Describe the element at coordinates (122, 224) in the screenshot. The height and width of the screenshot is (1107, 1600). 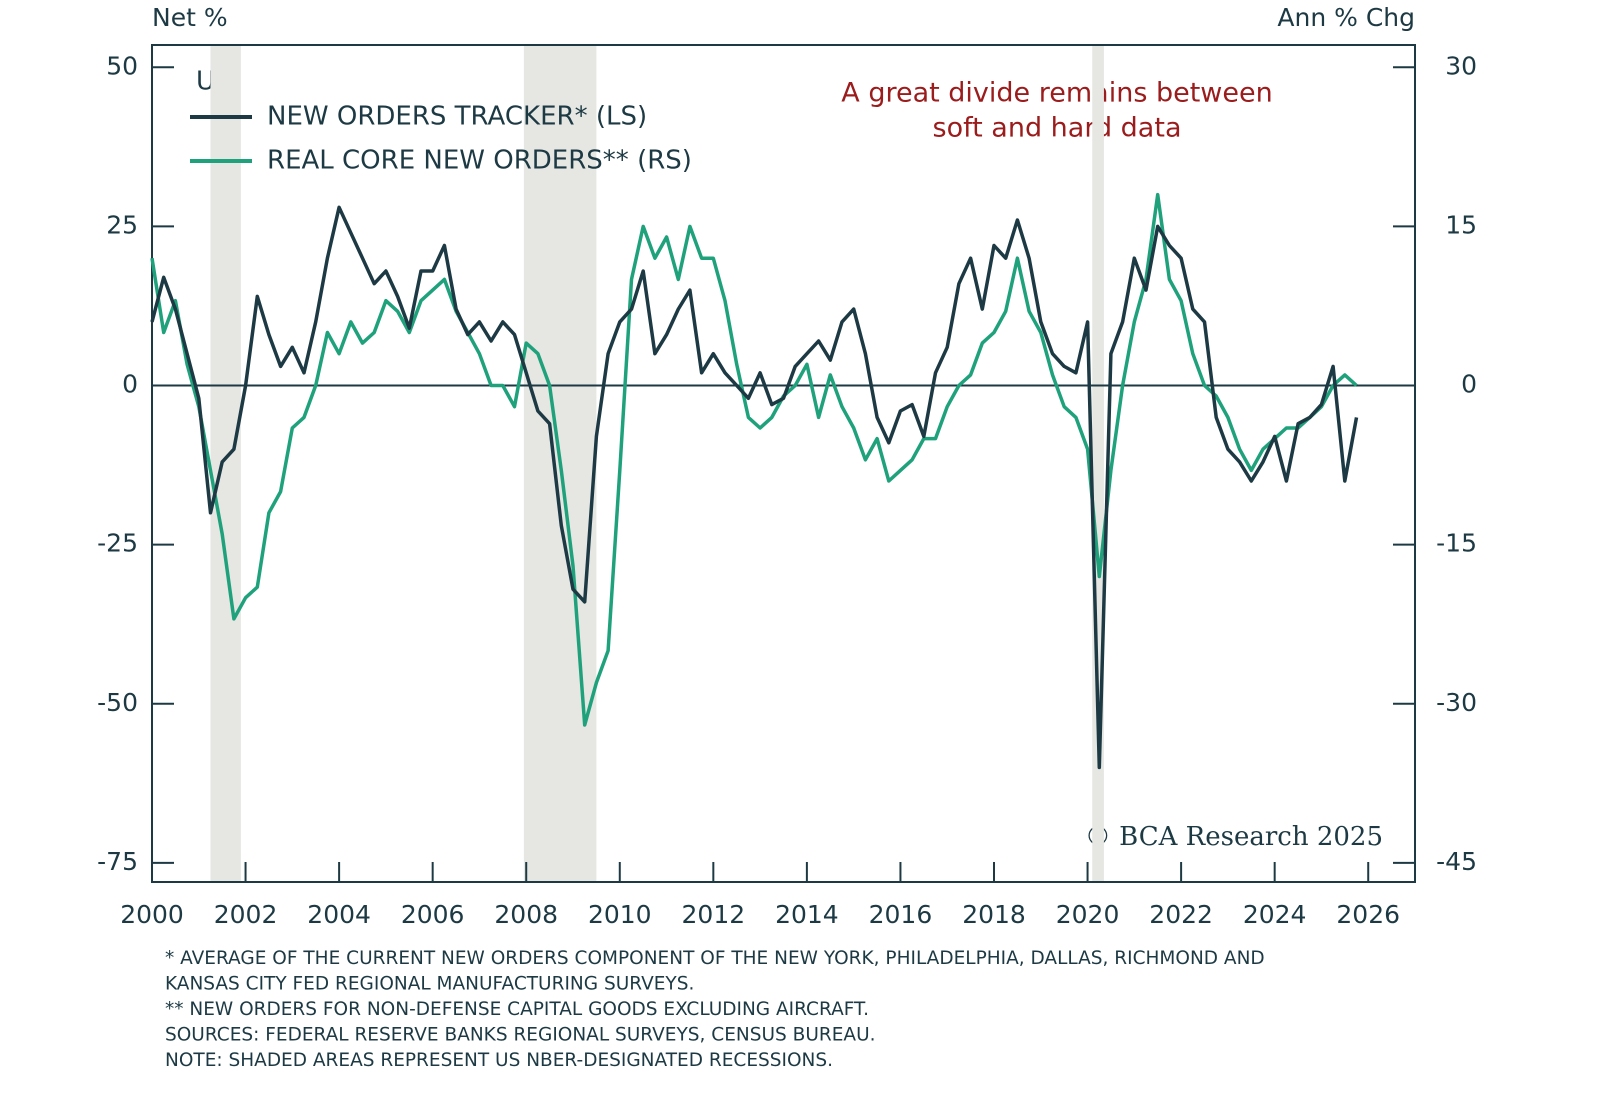
I see `y-tick-label: 25` at that location.